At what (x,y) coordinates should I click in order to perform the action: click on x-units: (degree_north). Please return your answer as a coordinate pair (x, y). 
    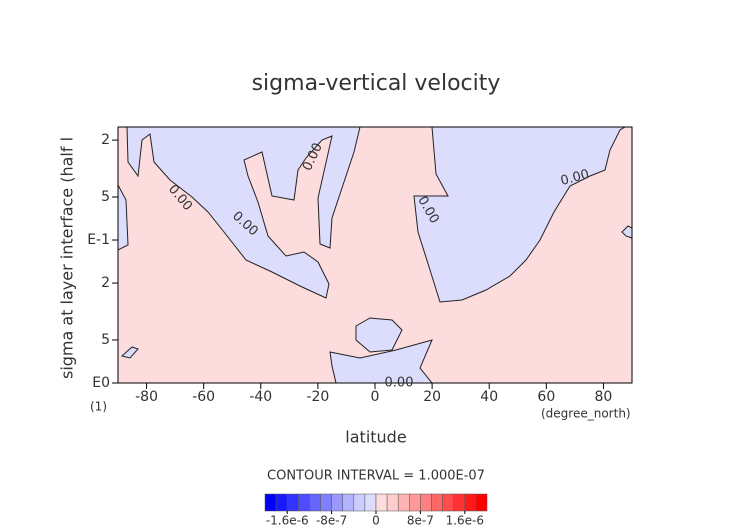
    Looking at the image, I should click on (586, 414).